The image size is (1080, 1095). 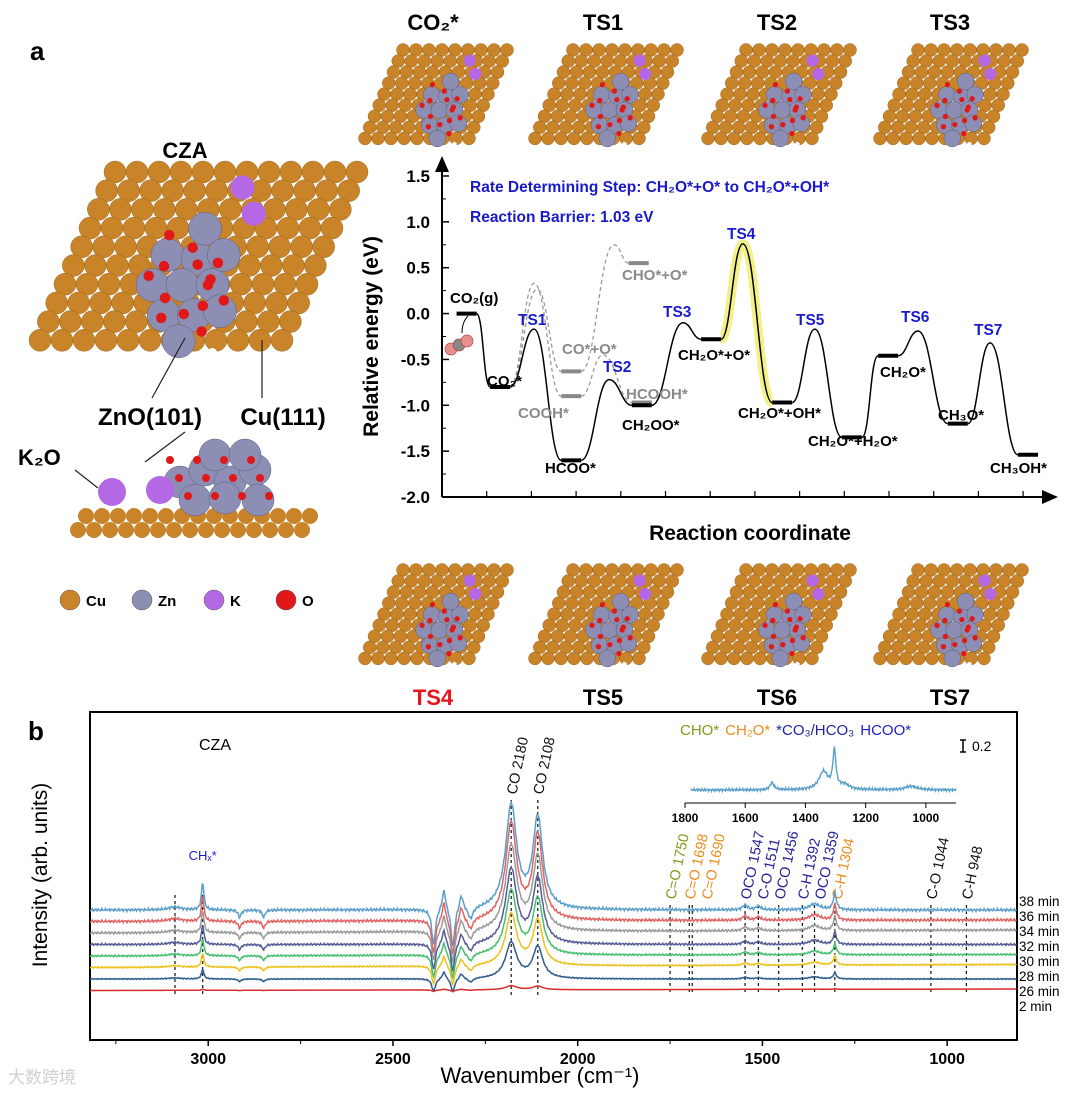 I want to click on legend-swatch-o-icon, so click(x=286, y=600).